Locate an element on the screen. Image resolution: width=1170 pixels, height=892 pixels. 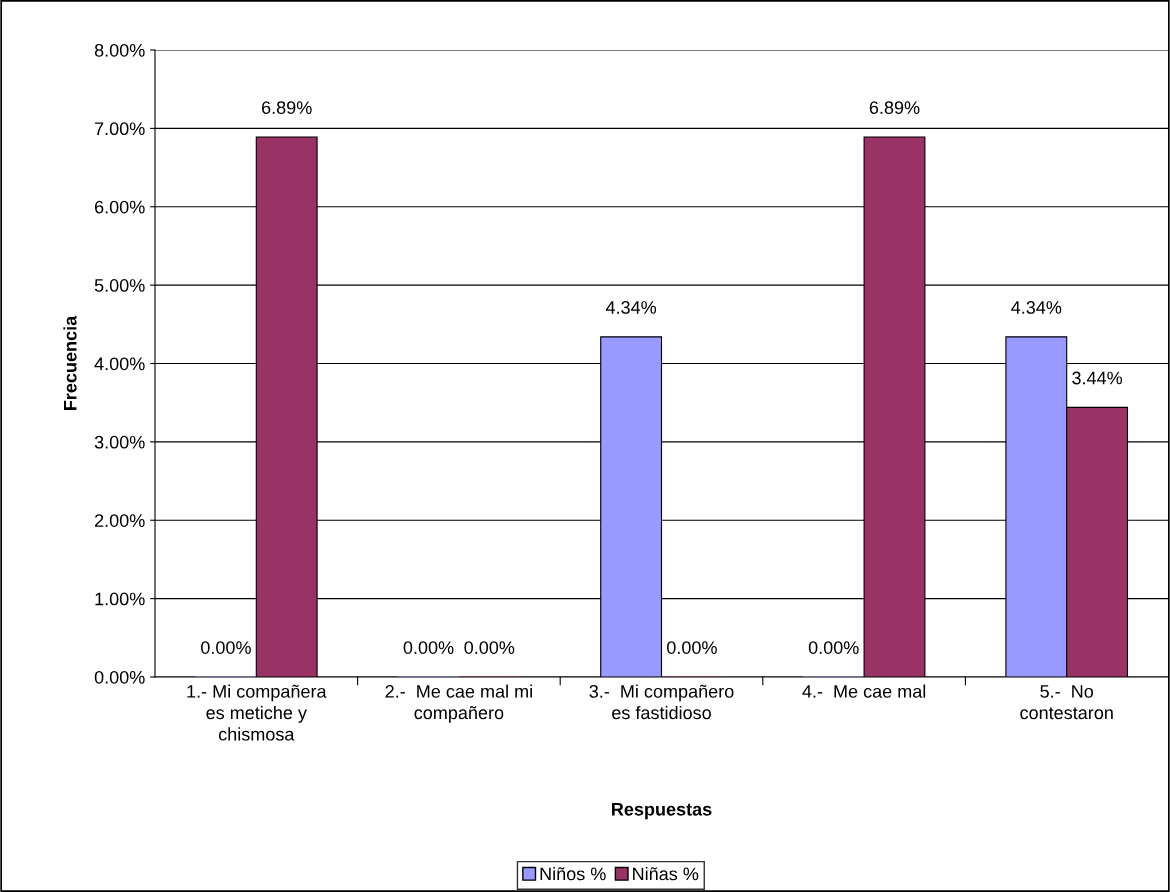
x-tick-label: 4.- Me cae mal is located at coordinates (864, 691).